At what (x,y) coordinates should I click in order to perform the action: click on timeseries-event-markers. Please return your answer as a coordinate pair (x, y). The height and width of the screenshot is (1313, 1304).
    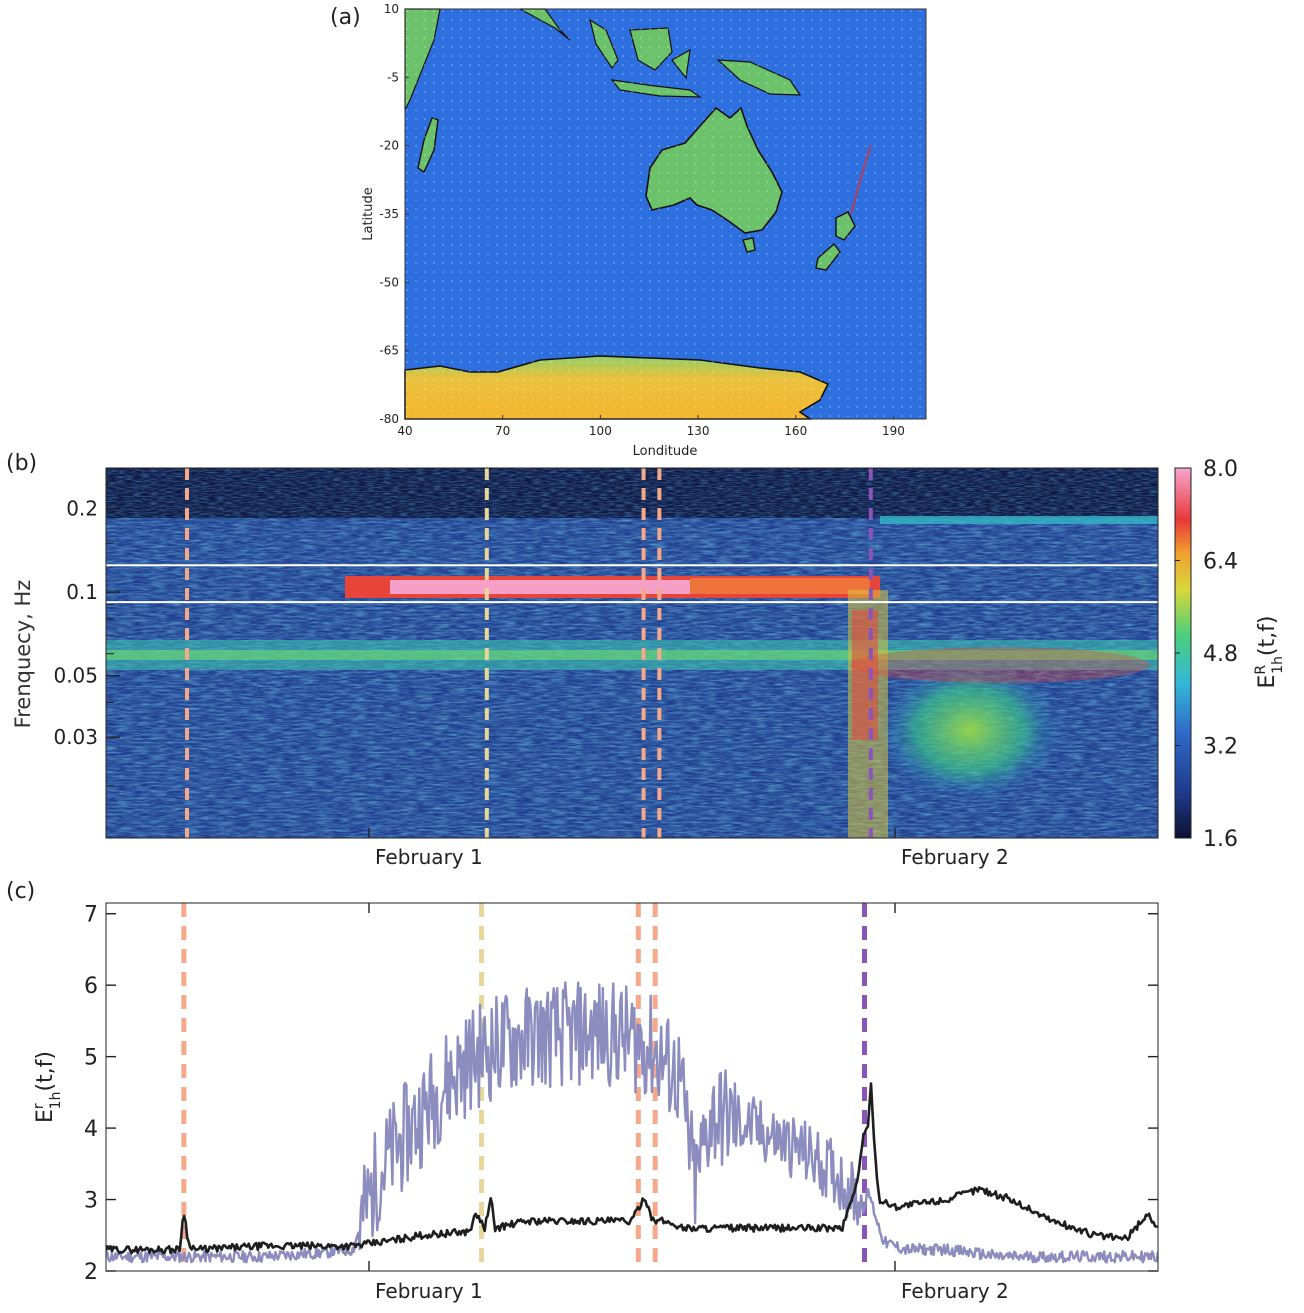
    Looking at the image, I should click on (524, 1087).